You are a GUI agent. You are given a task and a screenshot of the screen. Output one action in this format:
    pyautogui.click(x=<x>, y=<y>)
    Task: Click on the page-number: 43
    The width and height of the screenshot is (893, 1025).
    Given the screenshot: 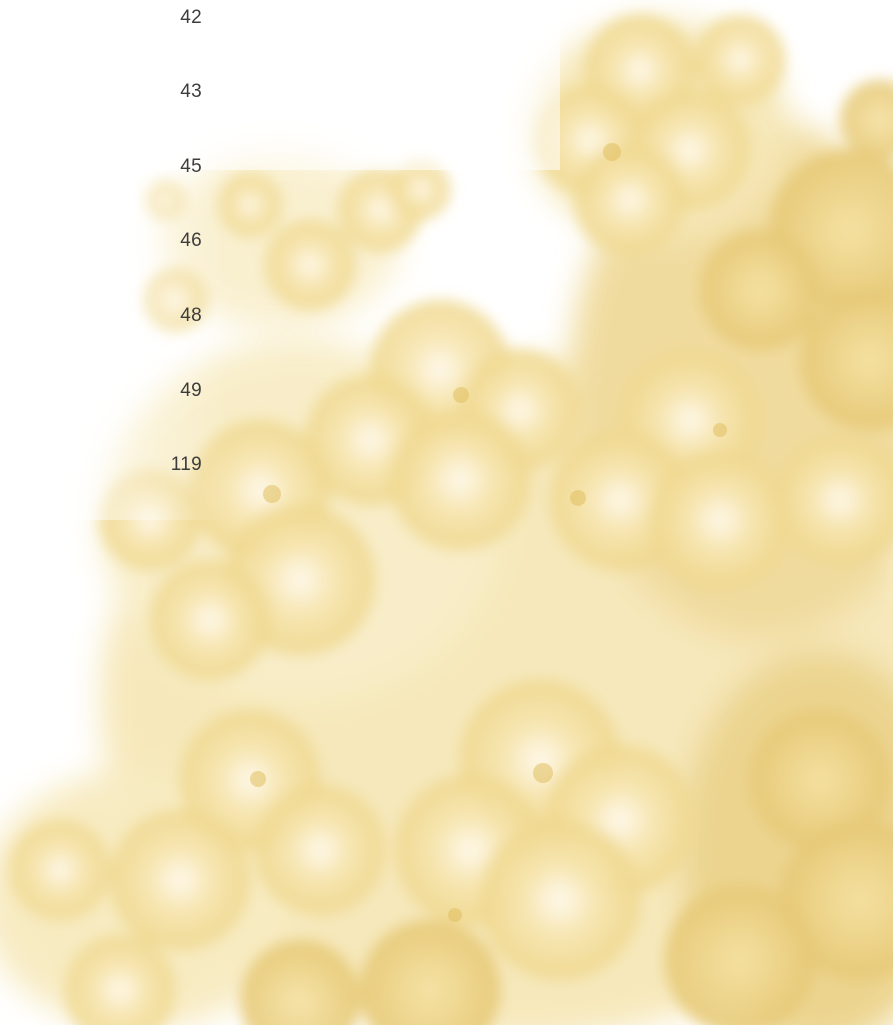 What is the action you would take?
    pyautogui.click(x=191, y=91)
    